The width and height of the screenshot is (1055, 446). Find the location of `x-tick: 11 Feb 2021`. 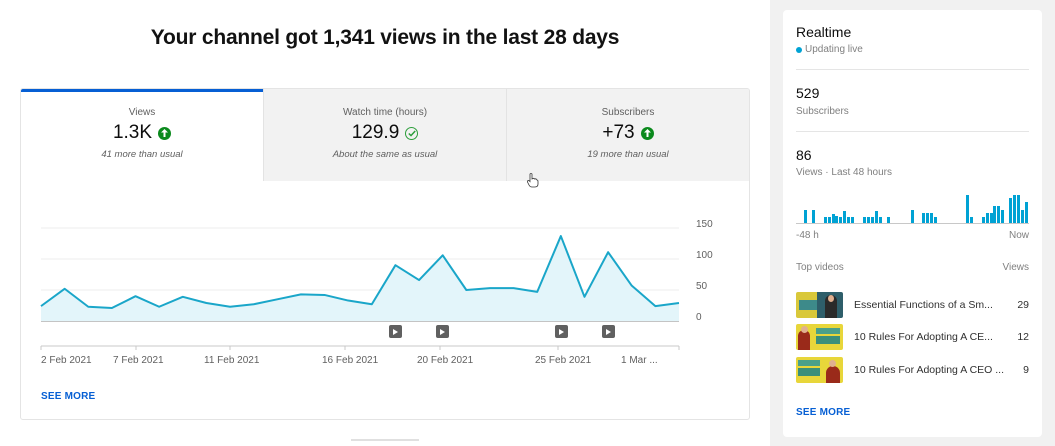

x-tick: 11 Feb 2021 is located at coordinates (232, 360).